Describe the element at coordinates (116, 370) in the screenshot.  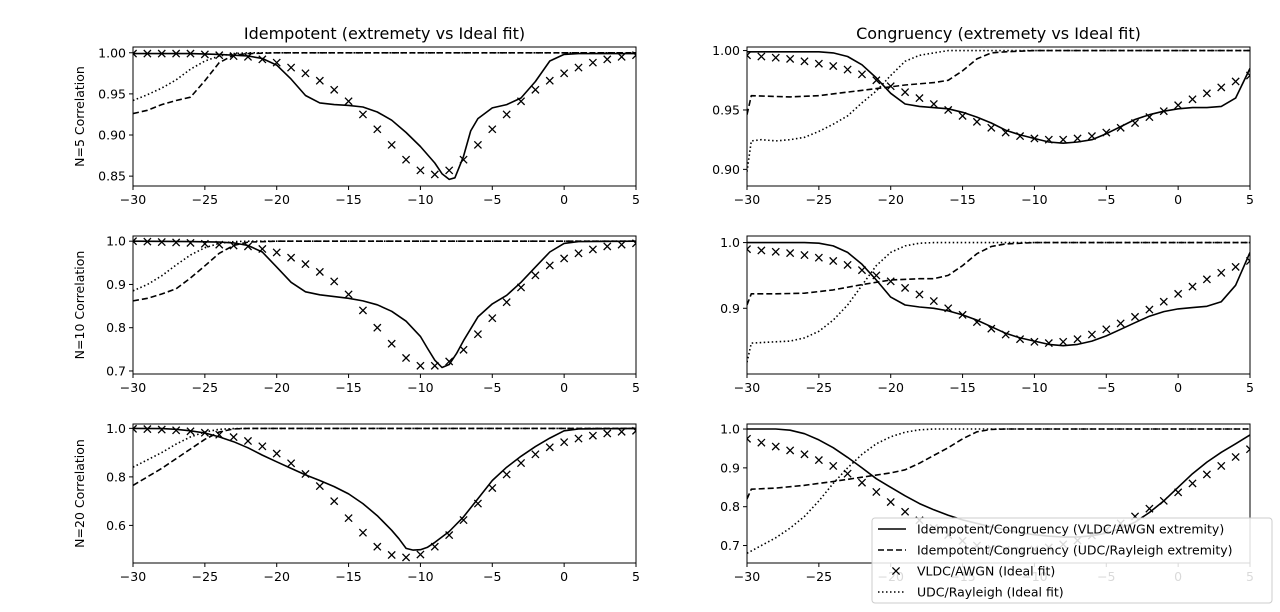
I see `y-tick-label: 0.7` at that location.